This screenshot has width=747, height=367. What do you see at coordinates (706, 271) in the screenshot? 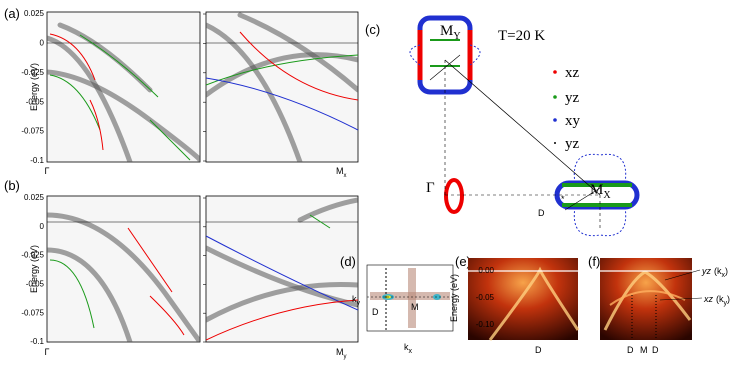
I see `orbital: yz` at bounding box center [706, 271].